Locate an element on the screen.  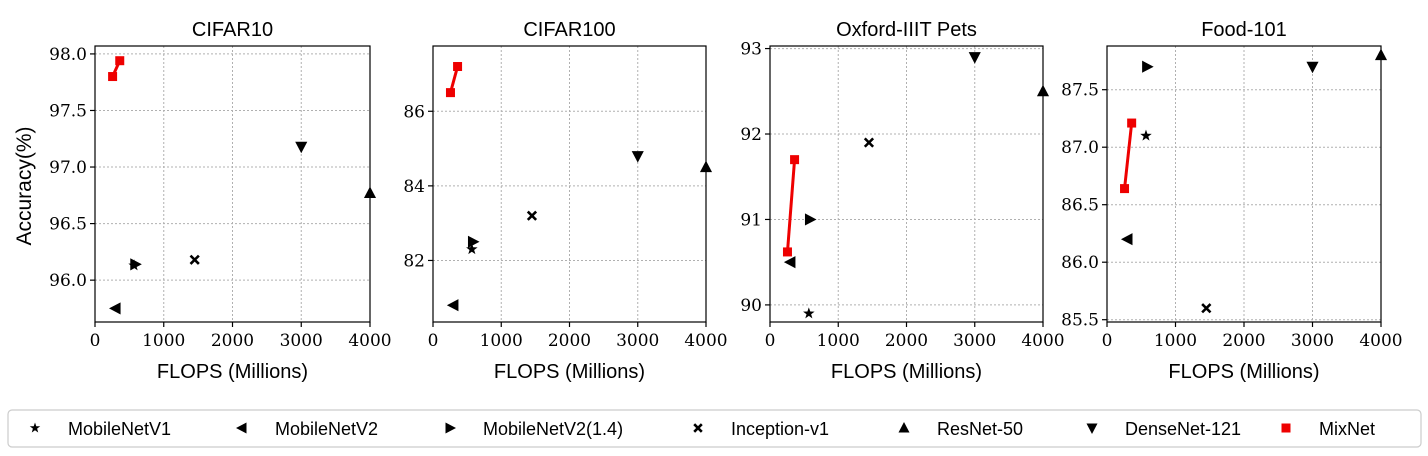
legend-marker-mixnet is located at coordinates (1286, 428).